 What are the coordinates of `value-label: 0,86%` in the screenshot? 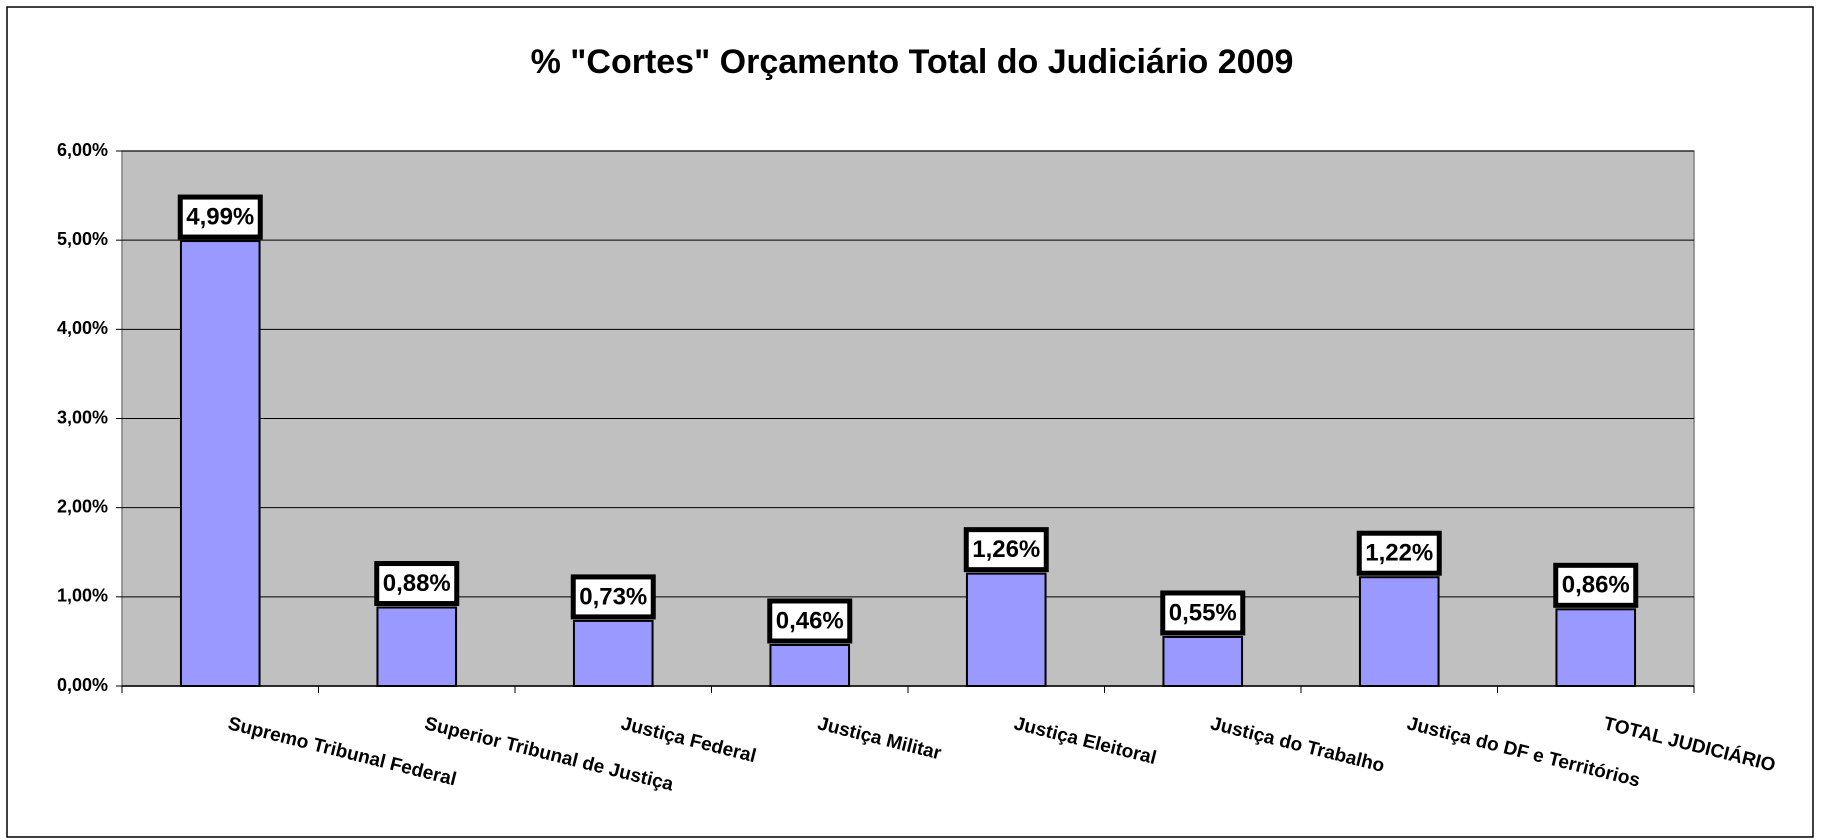 It's located at (1596, 585).